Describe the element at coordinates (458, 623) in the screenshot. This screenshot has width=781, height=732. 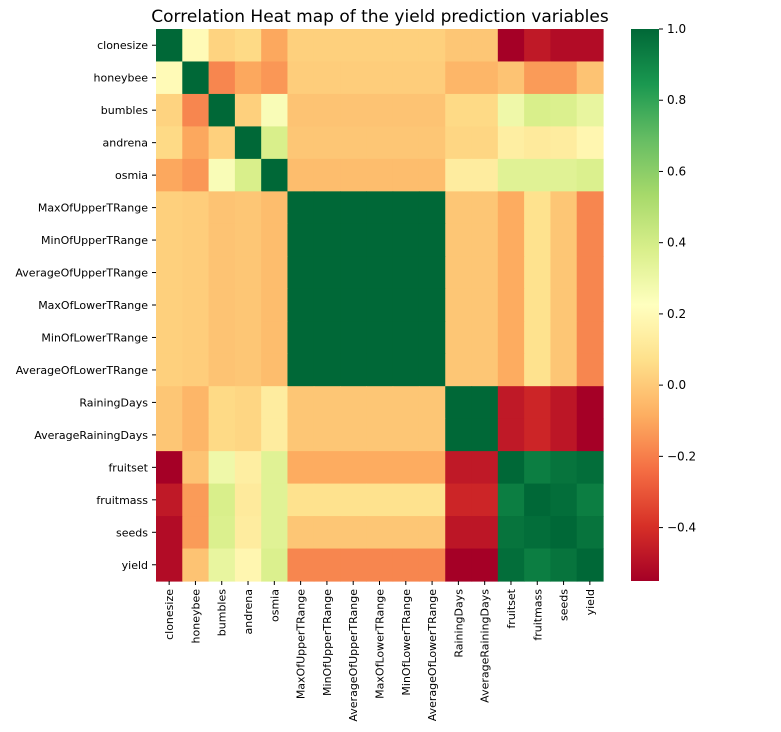
I see `x-tick-label: RainingDays` at that location.